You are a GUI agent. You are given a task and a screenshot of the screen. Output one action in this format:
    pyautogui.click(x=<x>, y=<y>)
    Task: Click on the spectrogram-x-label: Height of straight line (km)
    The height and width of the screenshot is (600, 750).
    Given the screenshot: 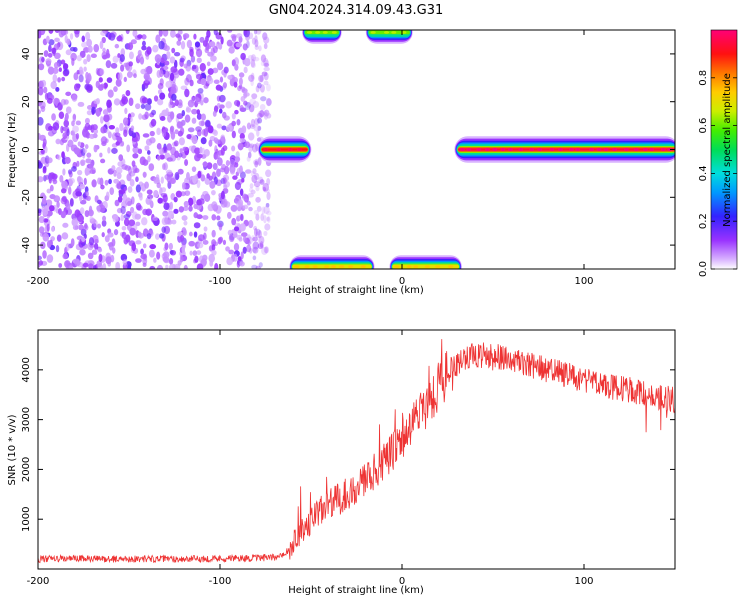 What is the action you would take?
    pyautogui.click(x=356, y=290)
    